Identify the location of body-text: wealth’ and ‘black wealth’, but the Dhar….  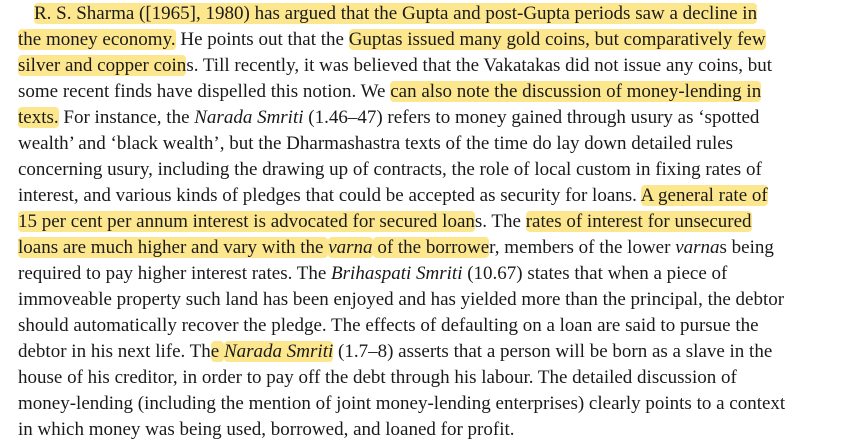
(376, 143).